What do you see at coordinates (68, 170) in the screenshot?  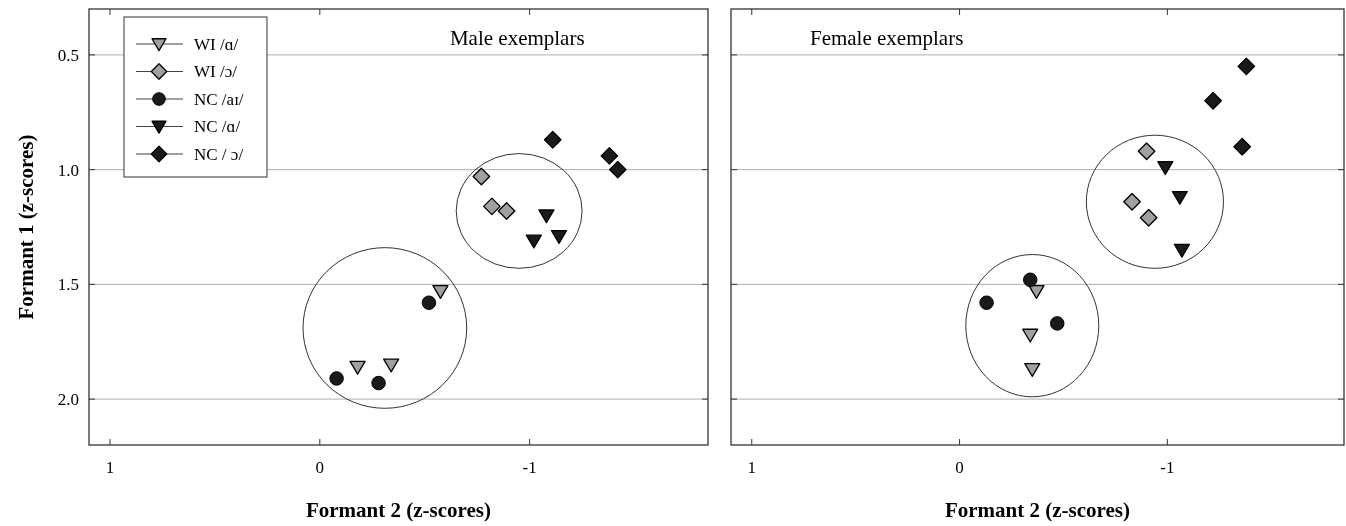 I see `y-tick-label: 1.0` at bounding box center [68, 170].